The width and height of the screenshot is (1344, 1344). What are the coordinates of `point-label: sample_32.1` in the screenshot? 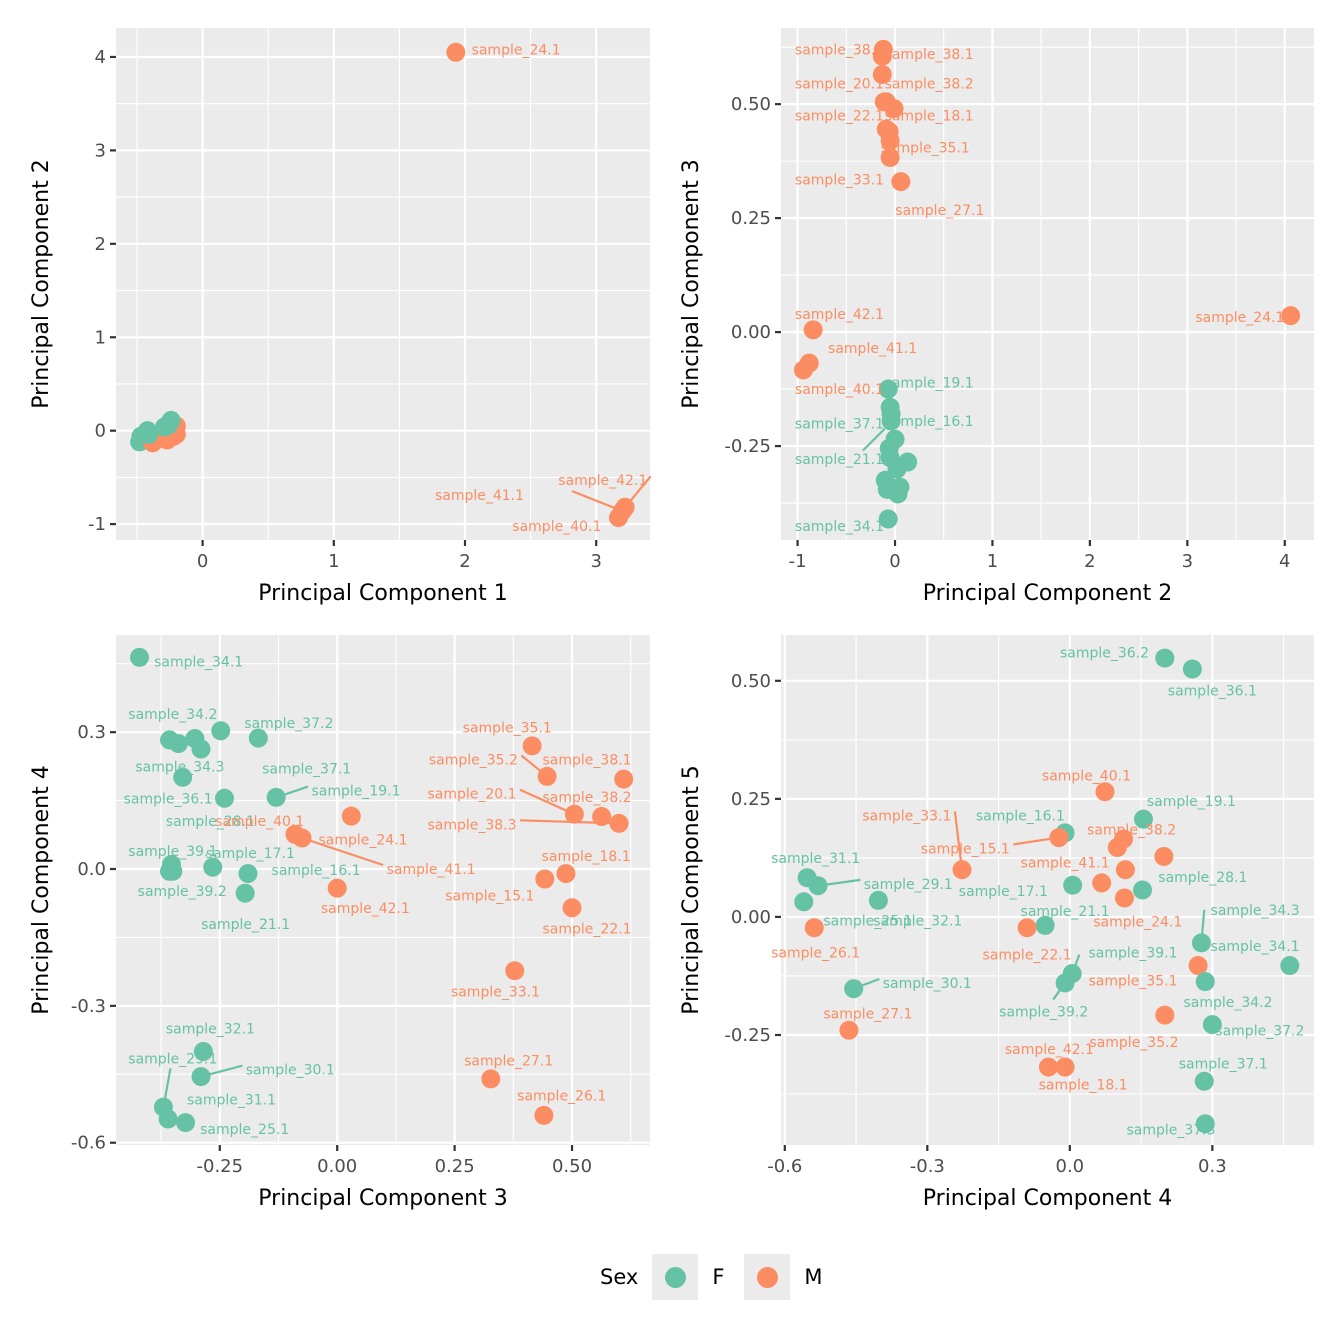 It's located at (210, 1030).